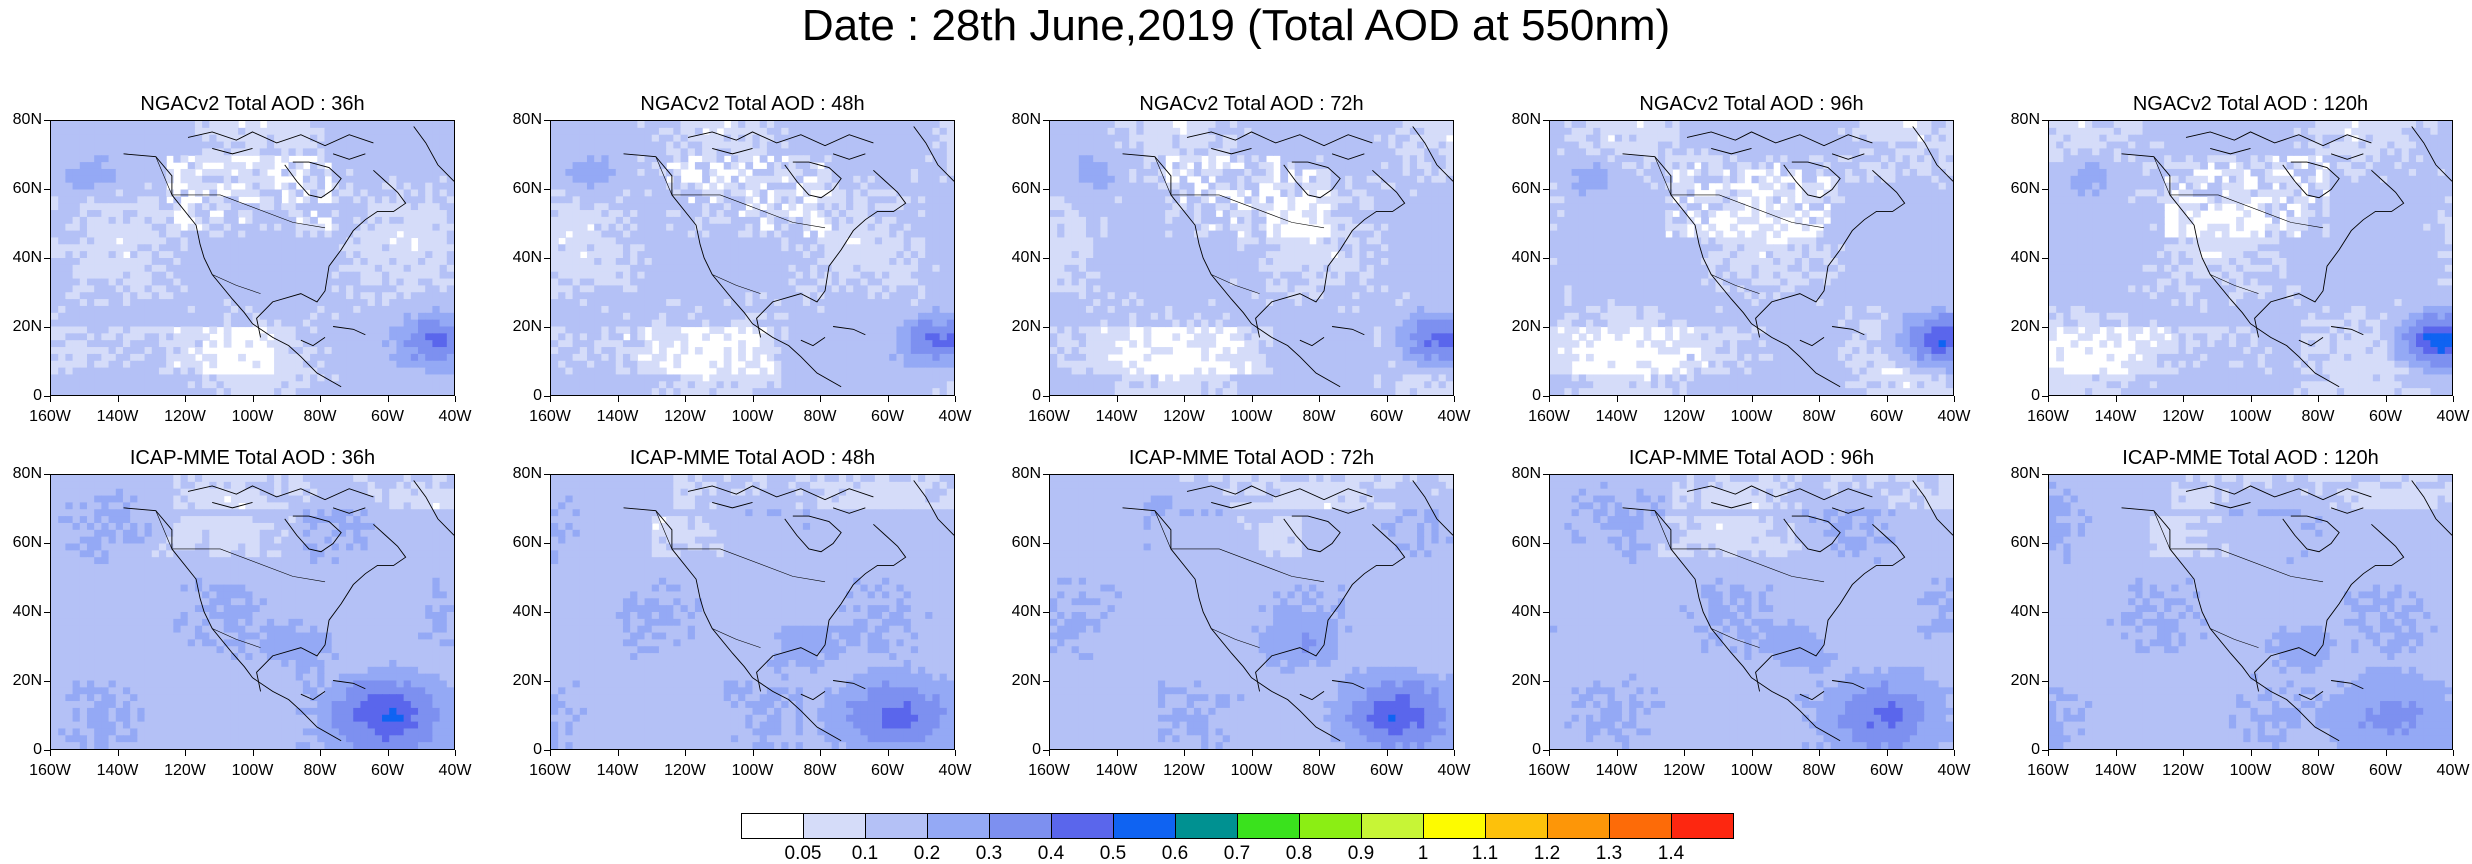 The image size is (2472, 864). Describe the element at coordinates (1751, 458) in the screenshot. I see `panel-title: ICAP-MME Total AOD : 96h` at that location.